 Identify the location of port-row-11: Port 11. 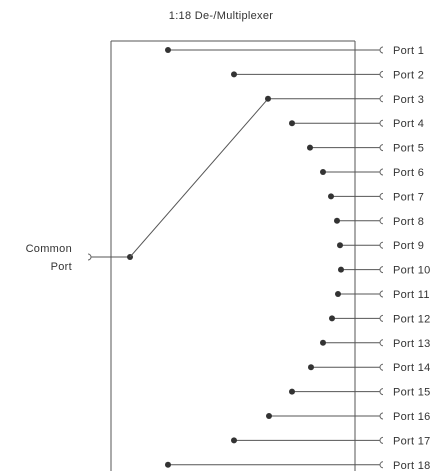
(382, 295).